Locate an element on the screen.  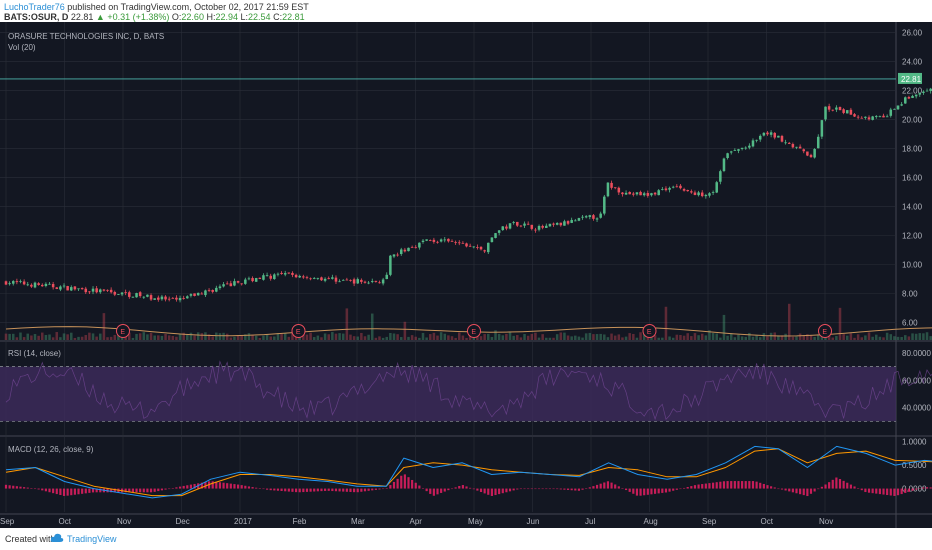
earnings-marker-label: E is located at coordinates (473, 332).